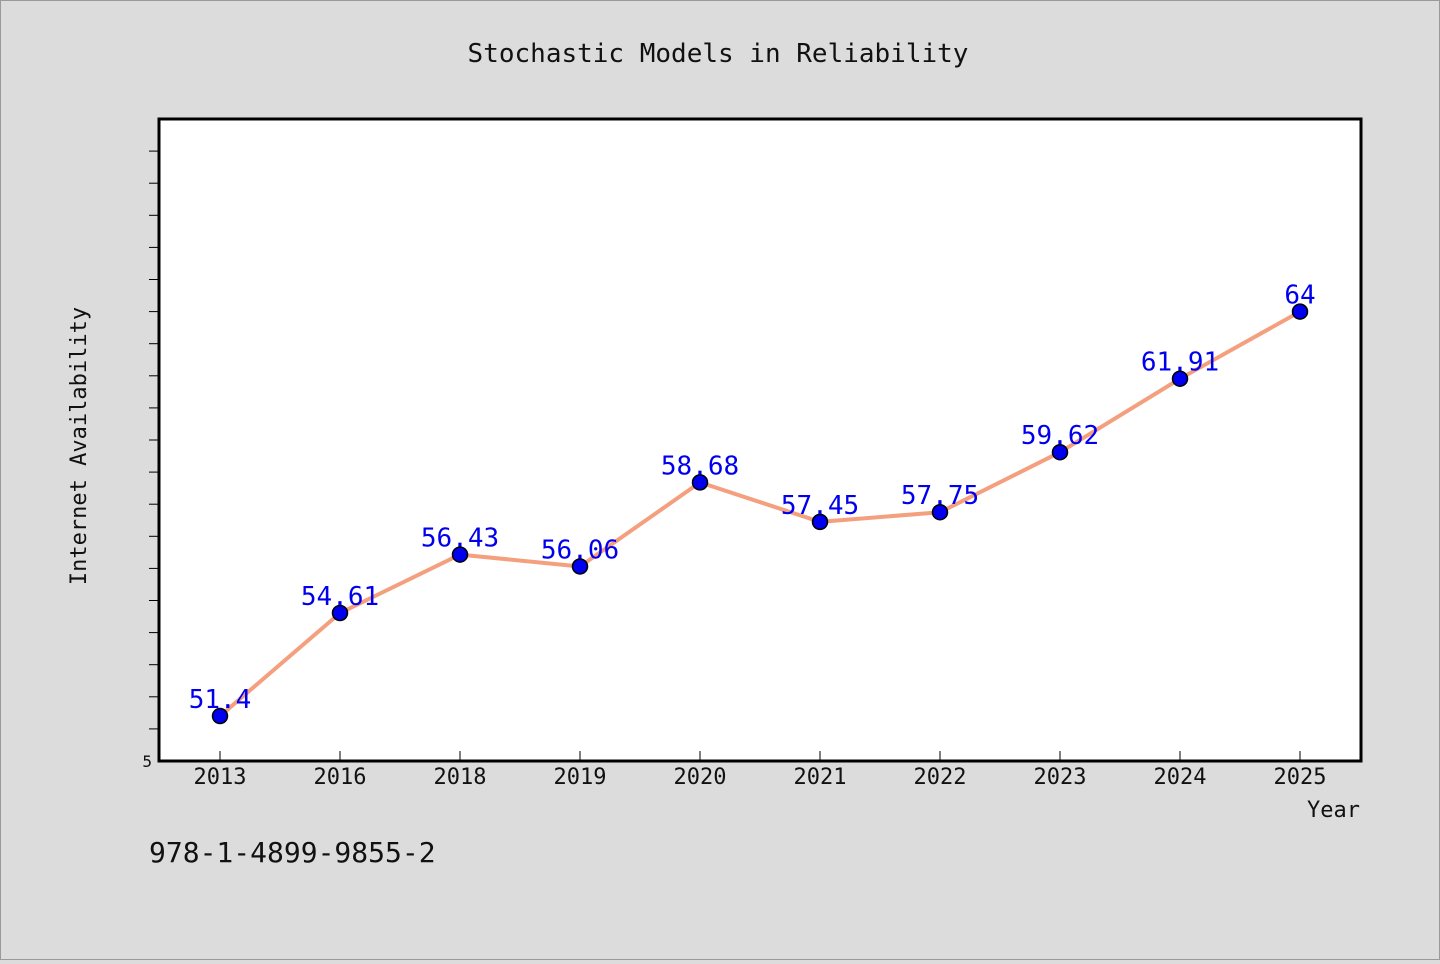 This screenshot has height=964, width=1440. What do you see at coordinates (820, 777) in the screenshot?
I see `x-tick-label: 2021` at bounding box center [820, 777].